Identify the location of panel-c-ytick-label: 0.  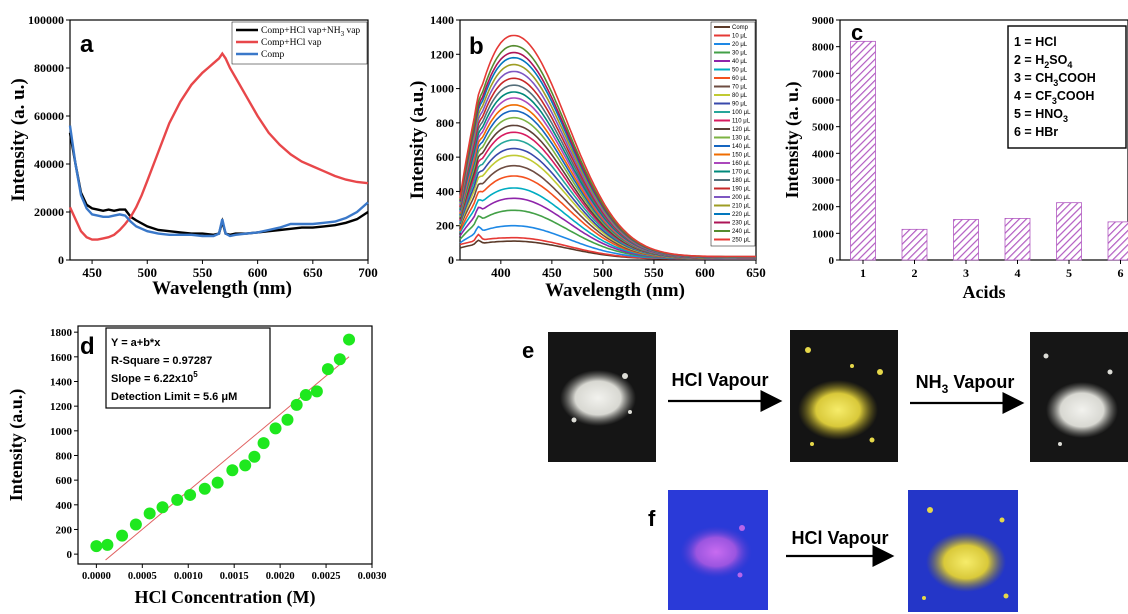
(832, 261).